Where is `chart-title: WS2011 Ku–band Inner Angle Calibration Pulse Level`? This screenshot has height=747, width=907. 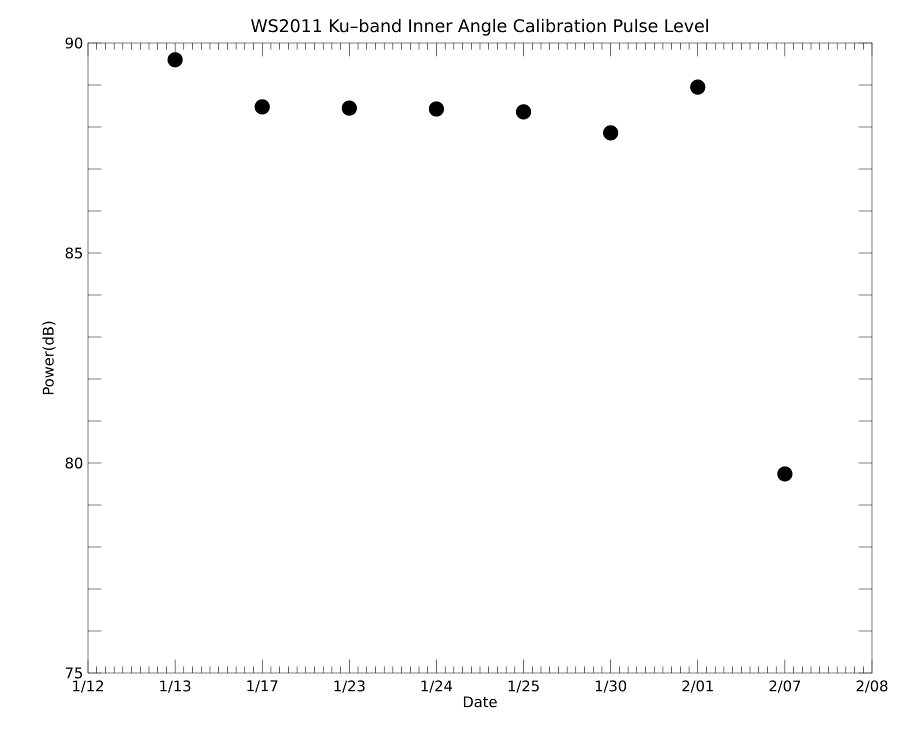
chart-title: WS2011 Ku–band Inner Angle Calibration Pulse Level is located at coordinates (479, 27).